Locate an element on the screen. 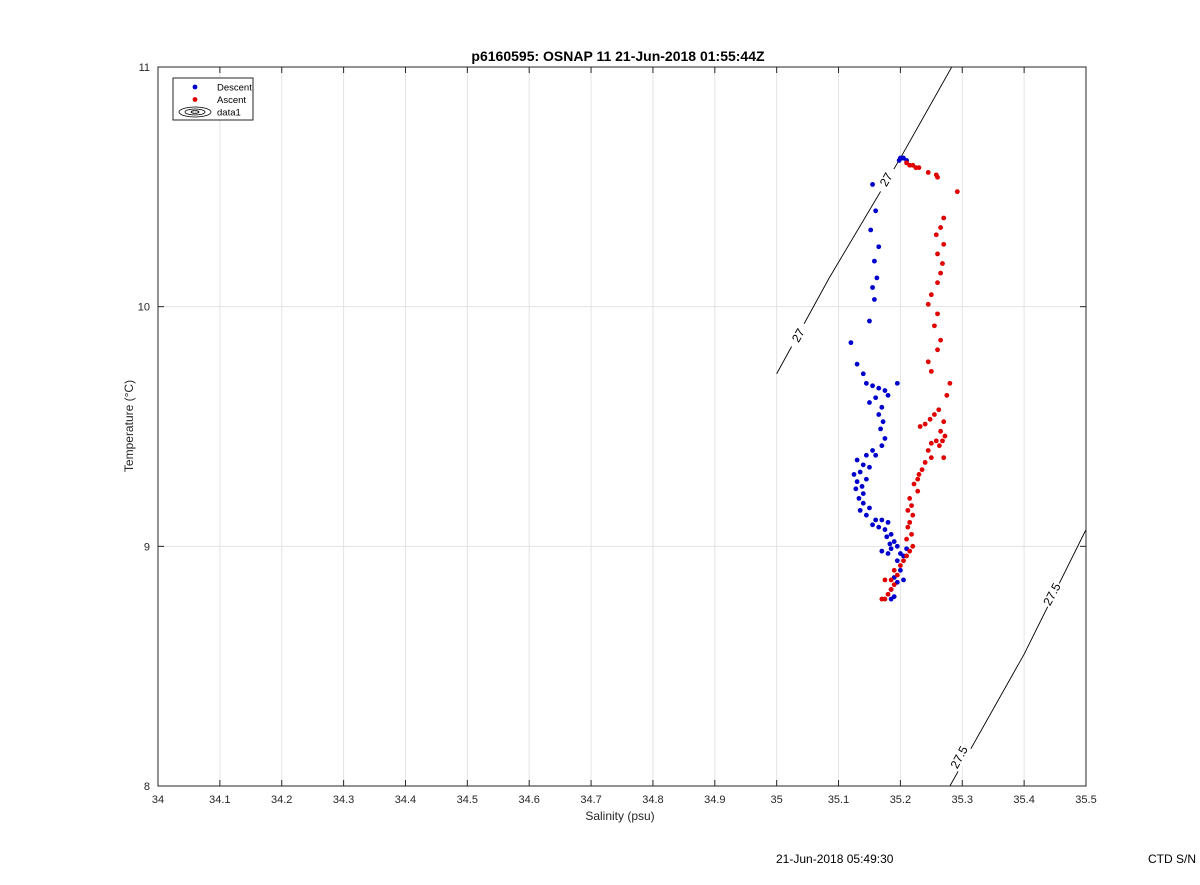  legend-label: Ascent is located at coordinates (231, 100).